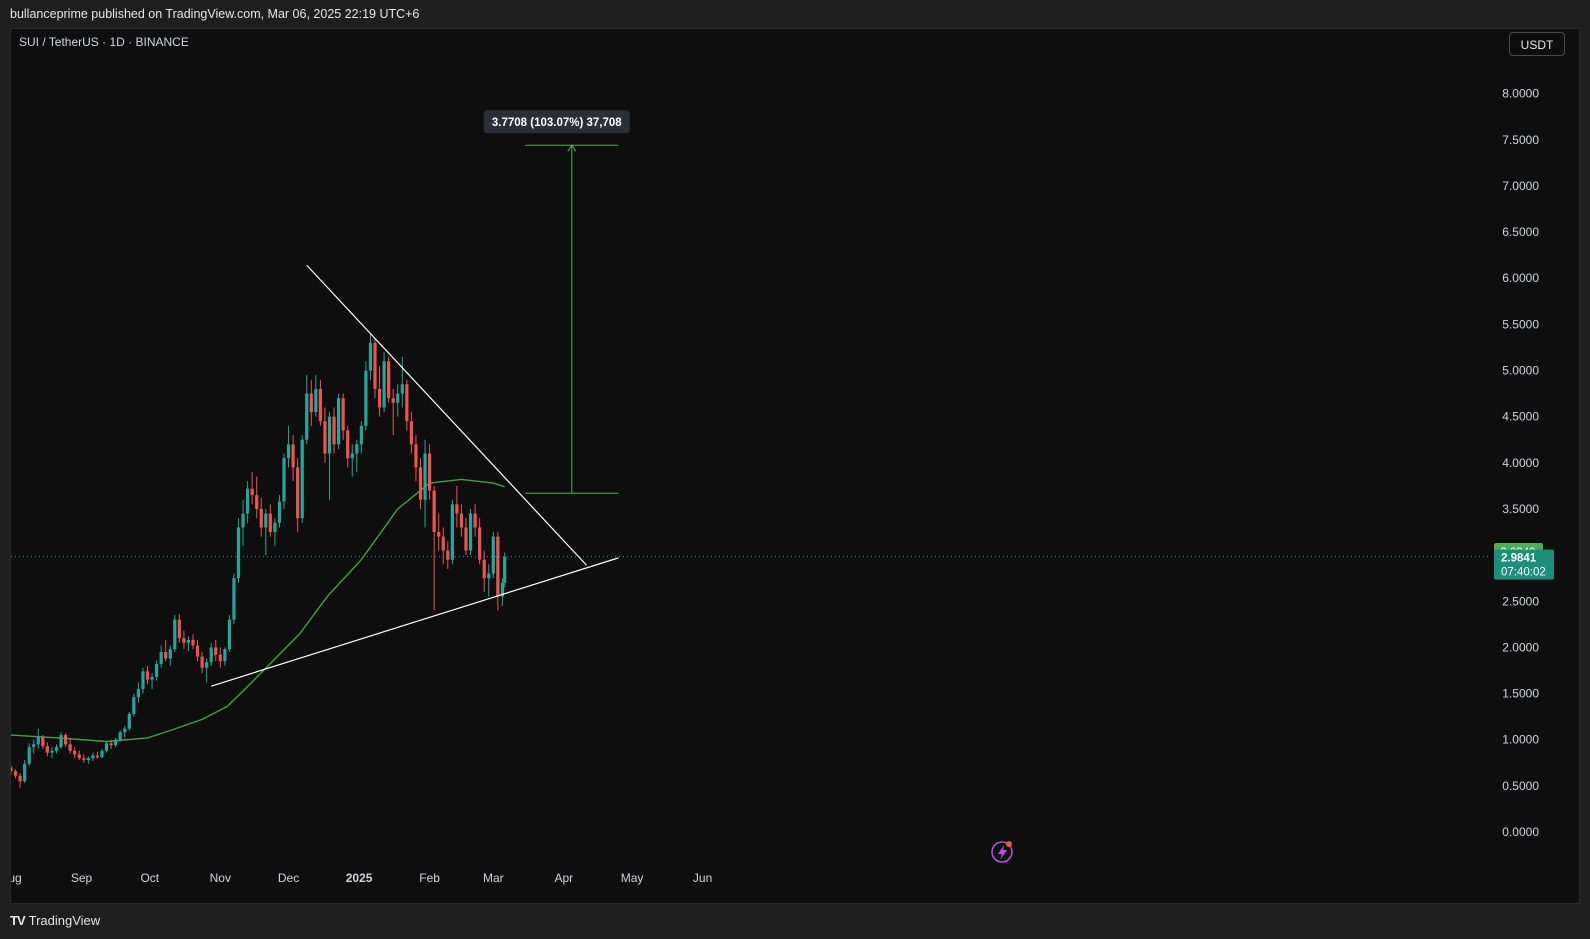 This screenshot has height=939, width=1590. What do you see at coordinates (1537, 44) in the screenshot?
I see `currency-button: USDT` at bounding box center [1537, 44].